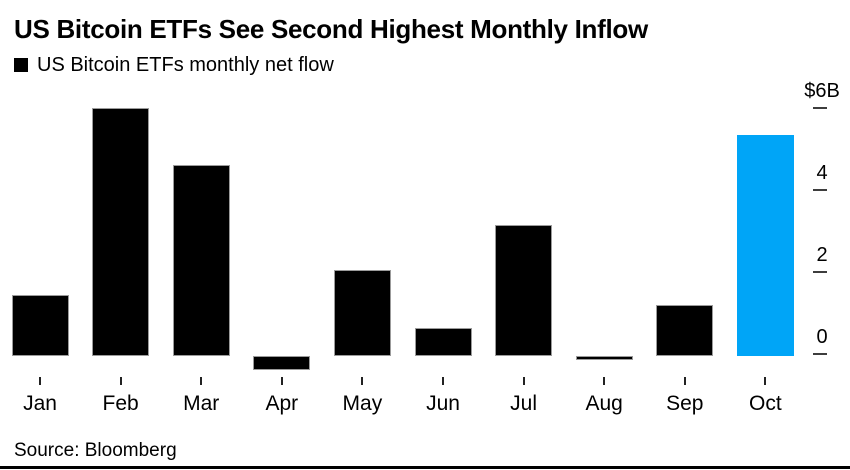  Describe the element at coordinates (685, 403) in the screenshot. I see `x-axis-label-sep: Sep` at that location.